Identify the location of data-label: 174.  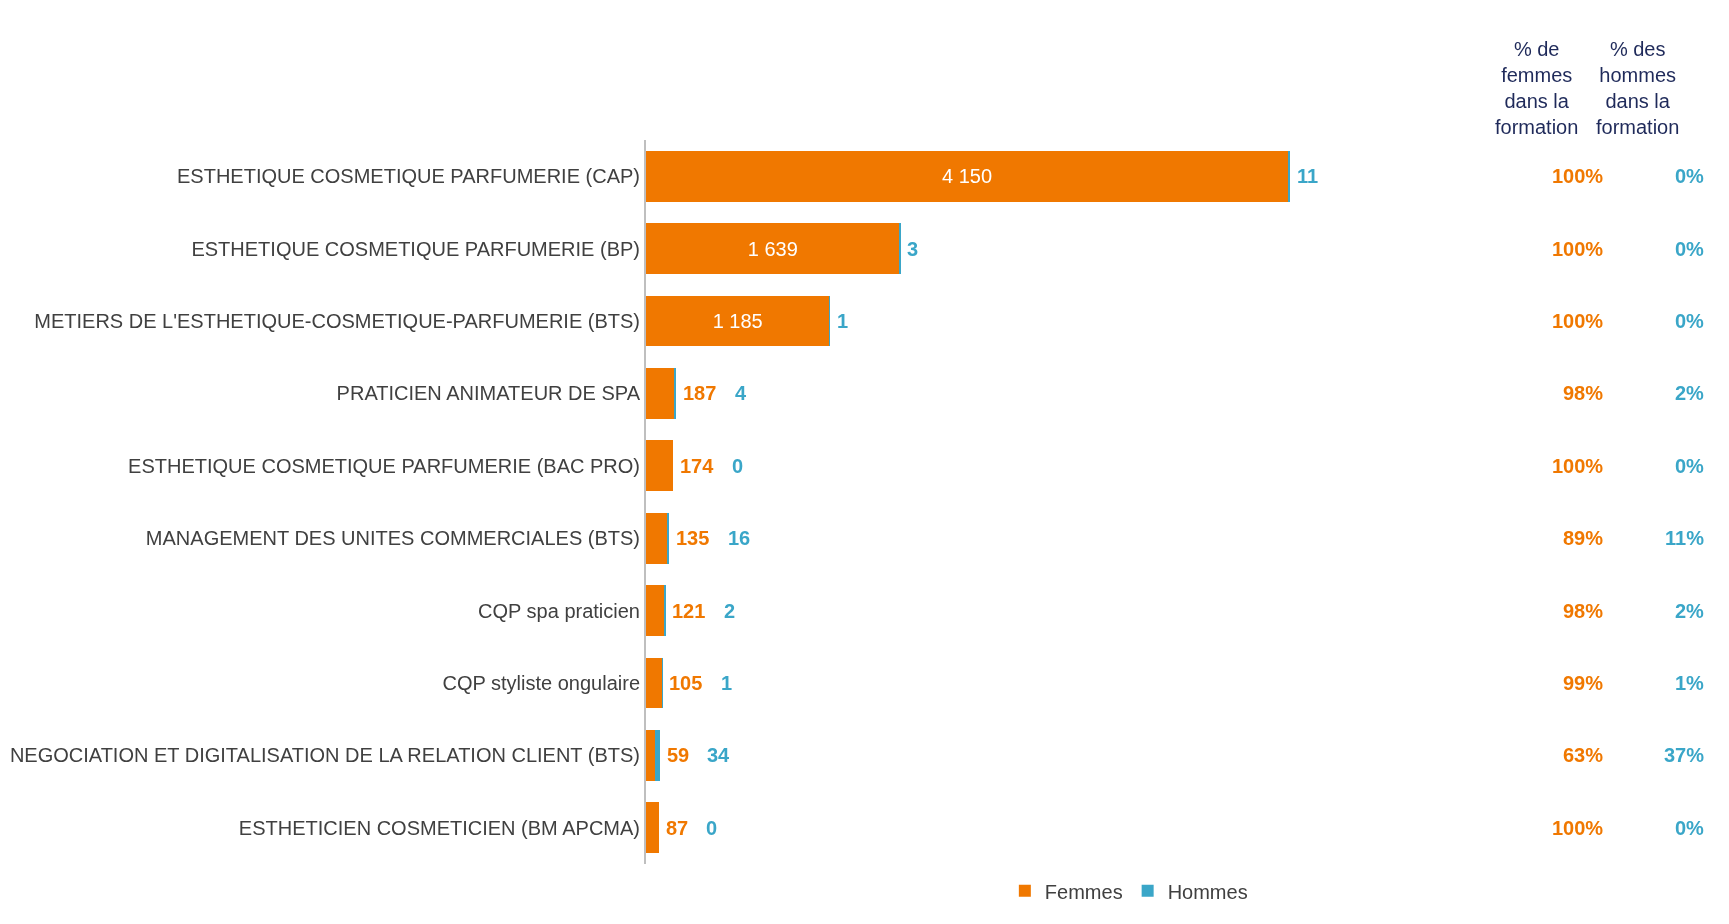
(697, 466).